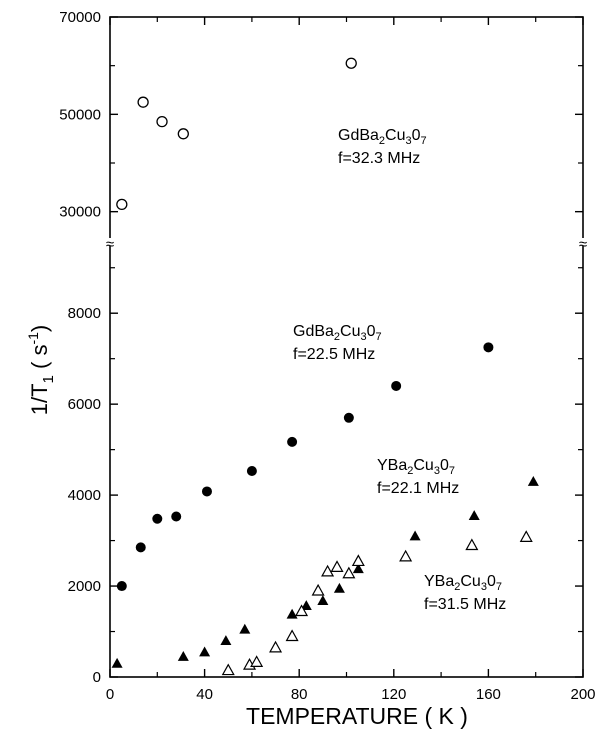 This screenshot has width=604, height=739. Describe the element at coordinates (337, 333) in the screenshot. I see `annotation-gd-22: GdBa2Cu307` at that location.